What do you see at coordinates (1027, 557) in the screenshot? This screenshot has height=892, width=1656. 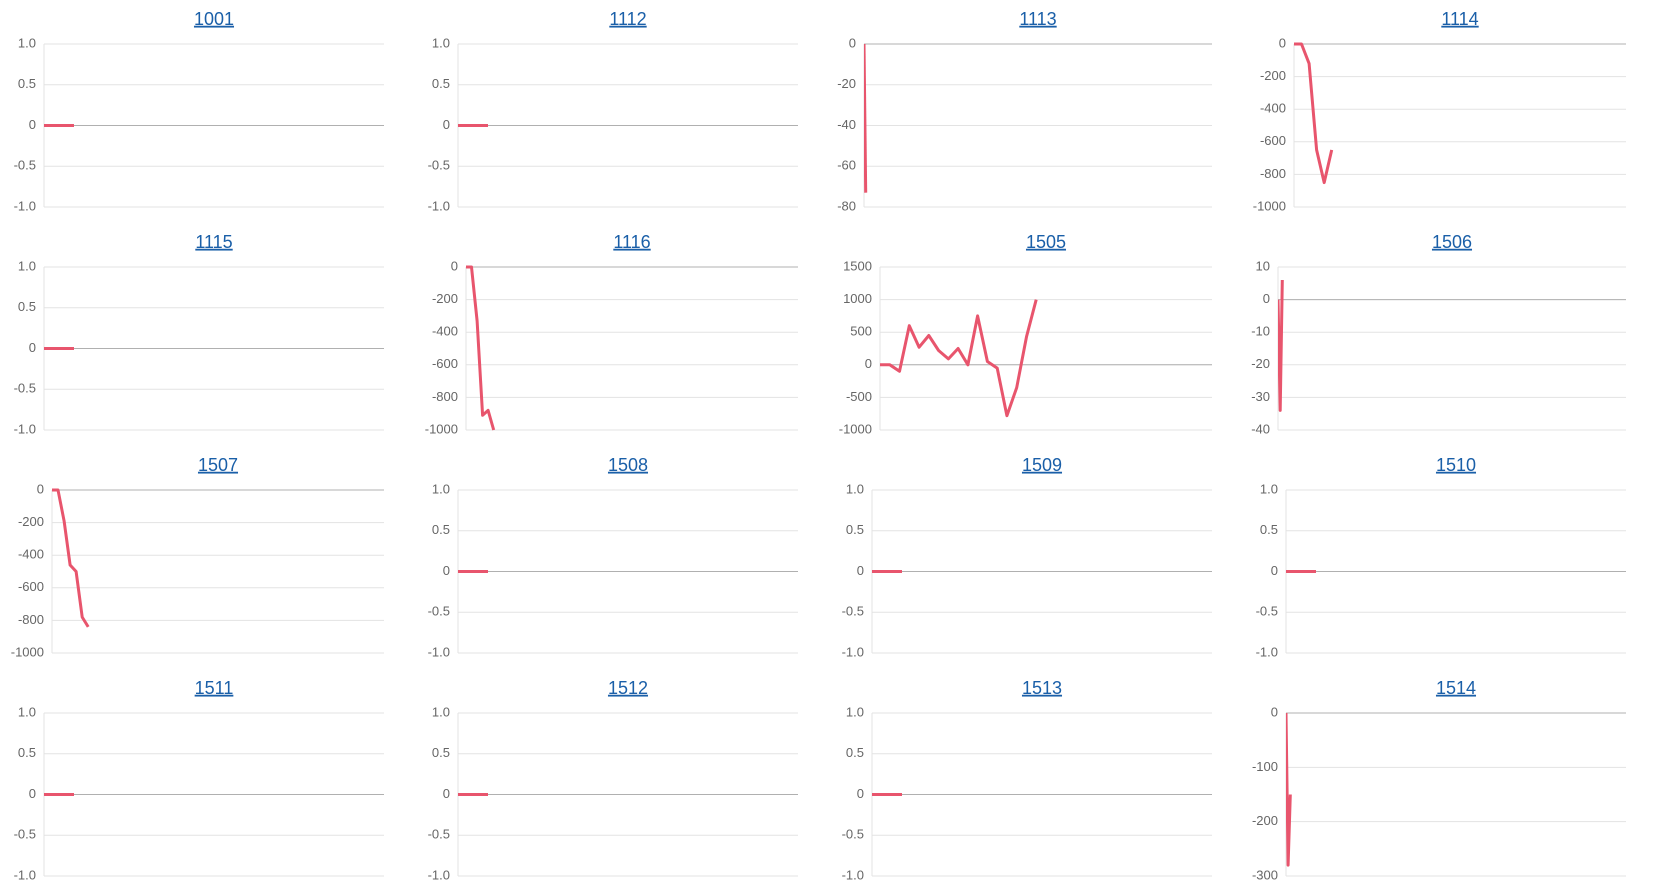 I see `chart-panel: 1509 -1.0 -0.5 0 0.5 1.0` at bounding box center [1027, 557].